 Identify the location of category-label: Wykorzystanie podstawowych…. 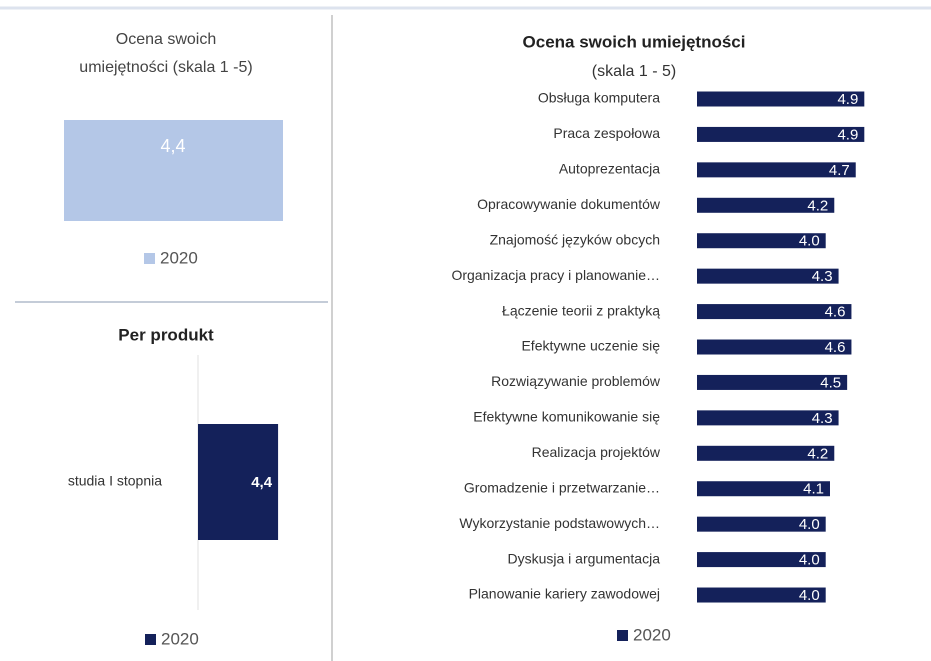
(559, 523).